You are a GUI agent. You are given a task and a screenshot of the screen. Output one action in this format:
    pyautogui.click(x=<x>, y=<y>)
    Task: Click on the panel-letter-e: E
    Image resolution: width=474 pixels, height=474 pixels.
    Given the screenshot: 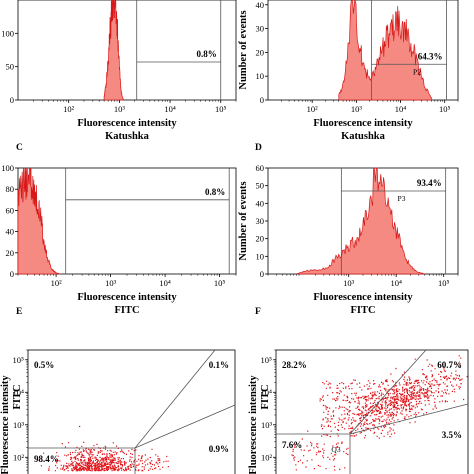 What is the action you would take?
    pyautogui.click(x=19, y=312)
    